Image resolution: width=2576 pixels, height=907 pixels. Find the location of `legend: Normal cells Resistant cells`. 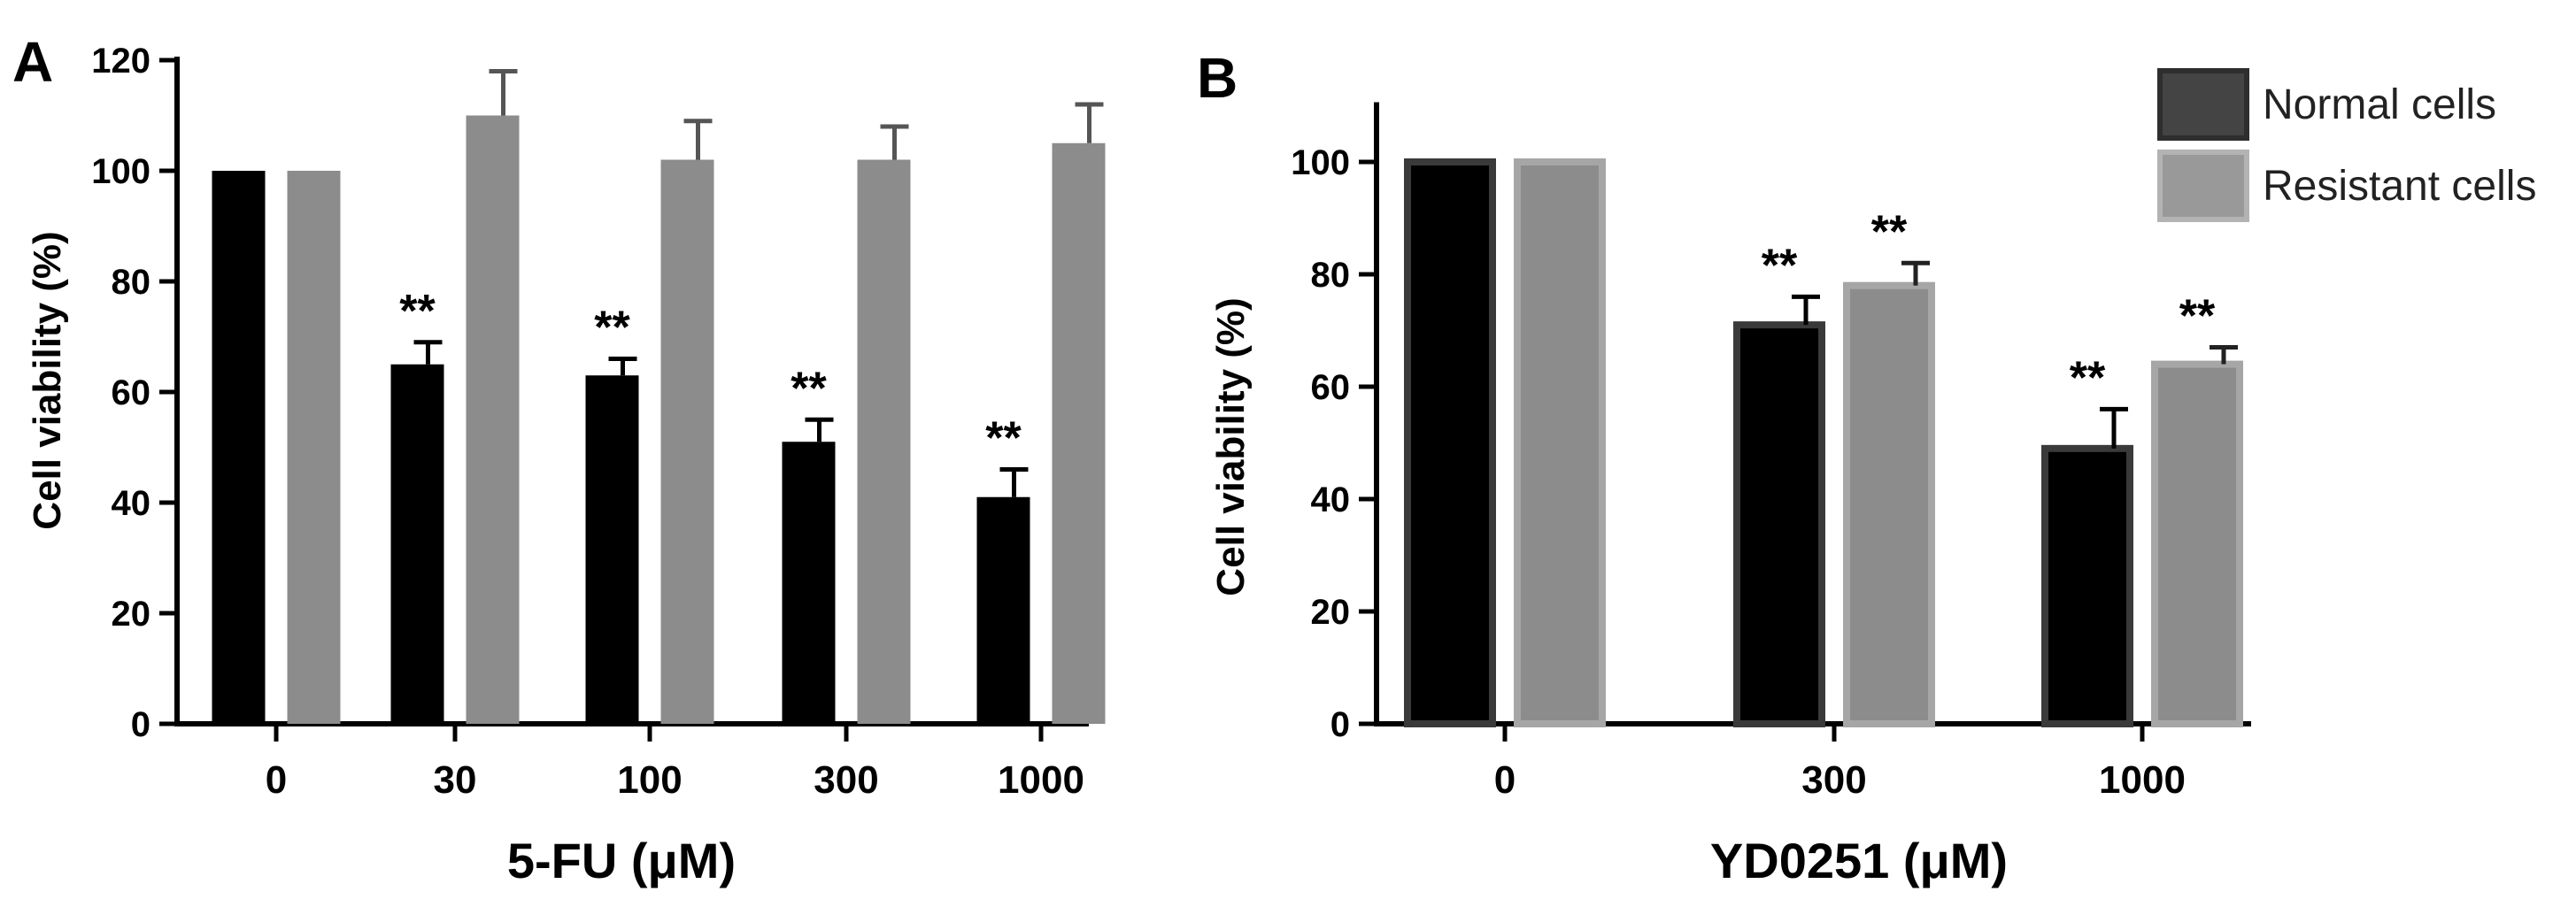

legend: Normal cells Resistant cells is located at coordinates (2346, 145).